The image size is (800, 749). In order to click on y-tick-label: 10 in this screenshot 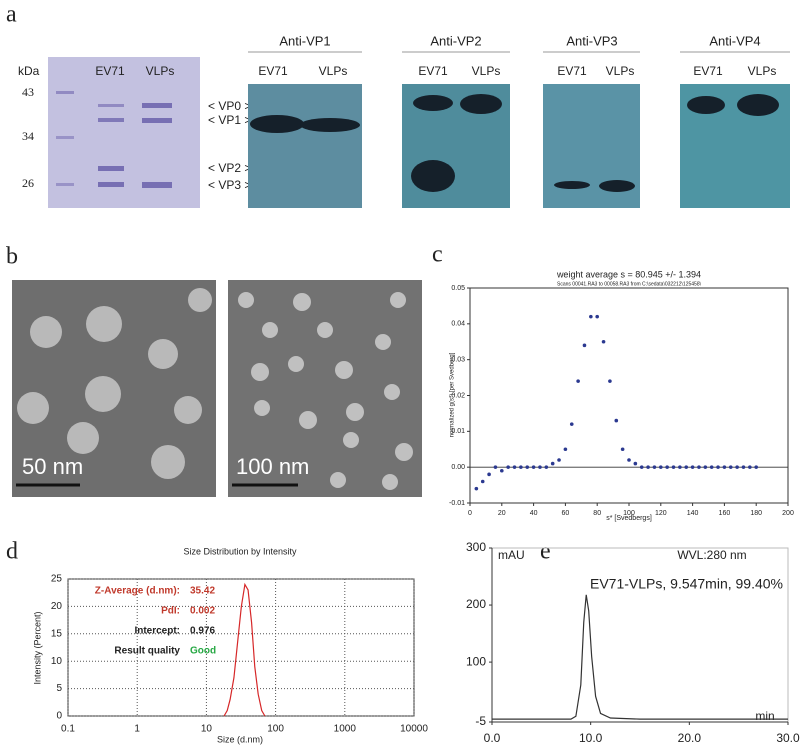, I will do `click(57, 661)`.